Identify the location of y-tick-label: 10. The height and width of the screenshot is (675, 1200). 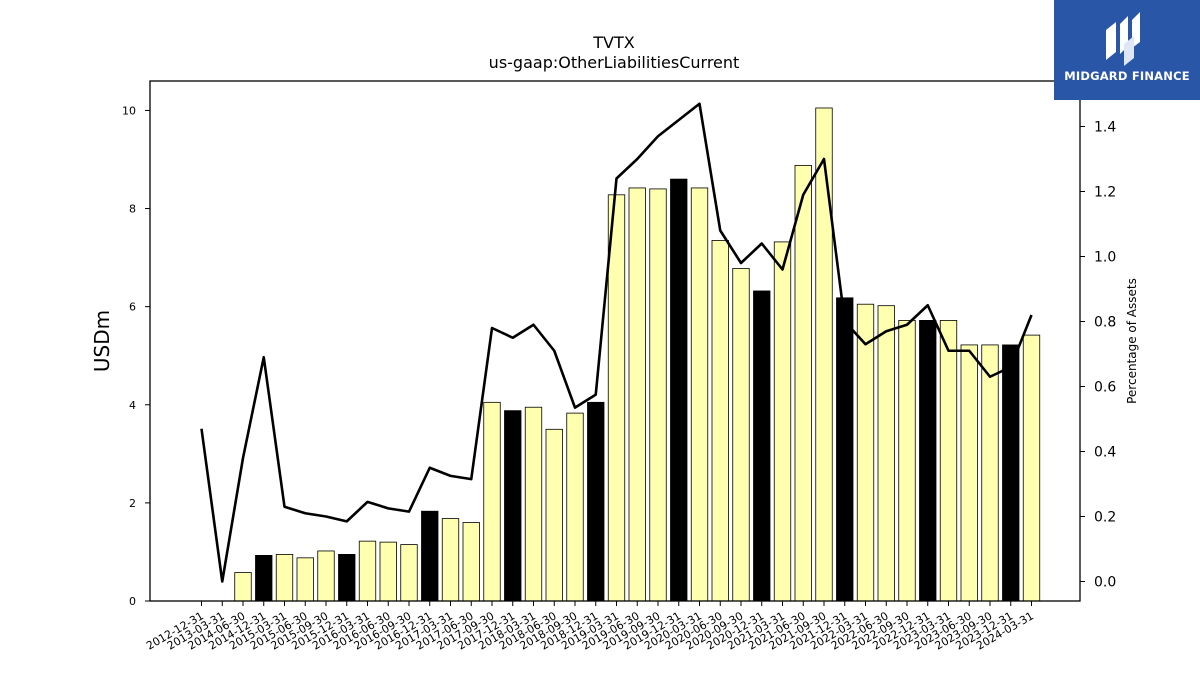
(129, 110).